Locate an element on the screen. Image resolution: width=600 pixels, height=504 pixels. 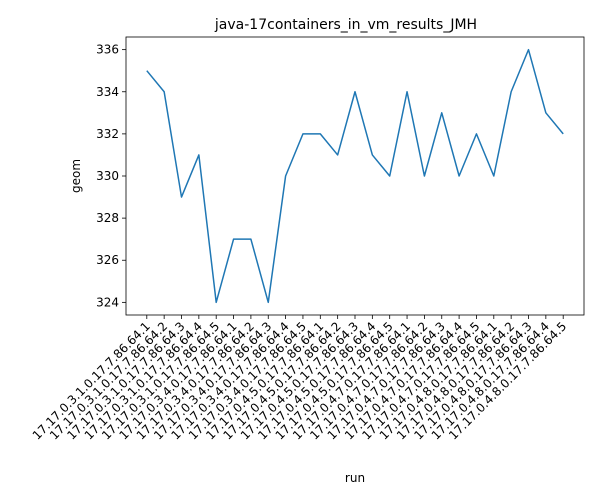
y-tick-label: 324 is located at coordinates (107, 302).